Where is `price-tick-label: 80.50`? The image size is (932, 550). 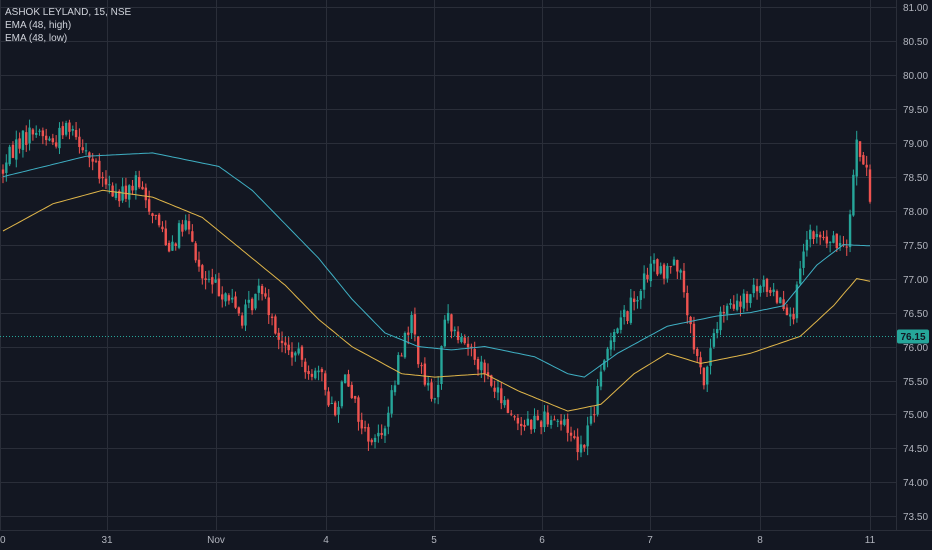
price-tick-label: 80.50 is located at coordinates (915, 42).